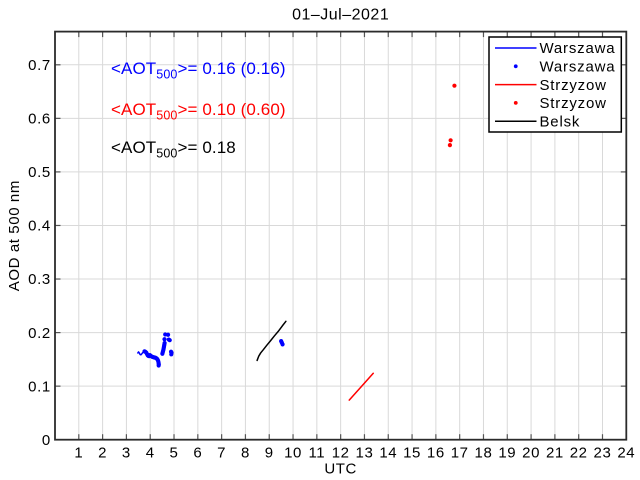 Image resolution: width=640 pixels, height=480 pixels. Describe the element at coordinates (221, 453) in the screenshot. I see `x-tick-label: 7` at that location.